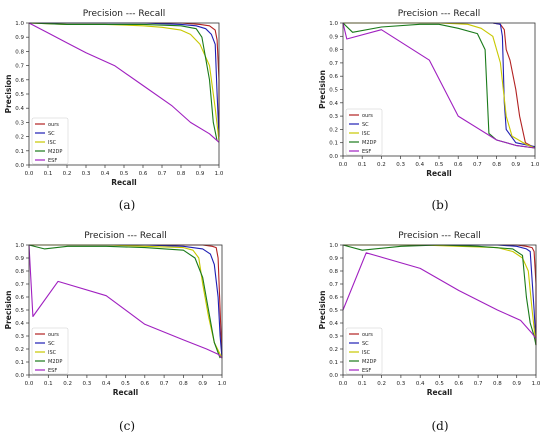 The height and width of the screenshot is (440, 550). Describe the element at coordinates (439, 205) in the screenshot. I see `panel-caption: (b)` at that location.